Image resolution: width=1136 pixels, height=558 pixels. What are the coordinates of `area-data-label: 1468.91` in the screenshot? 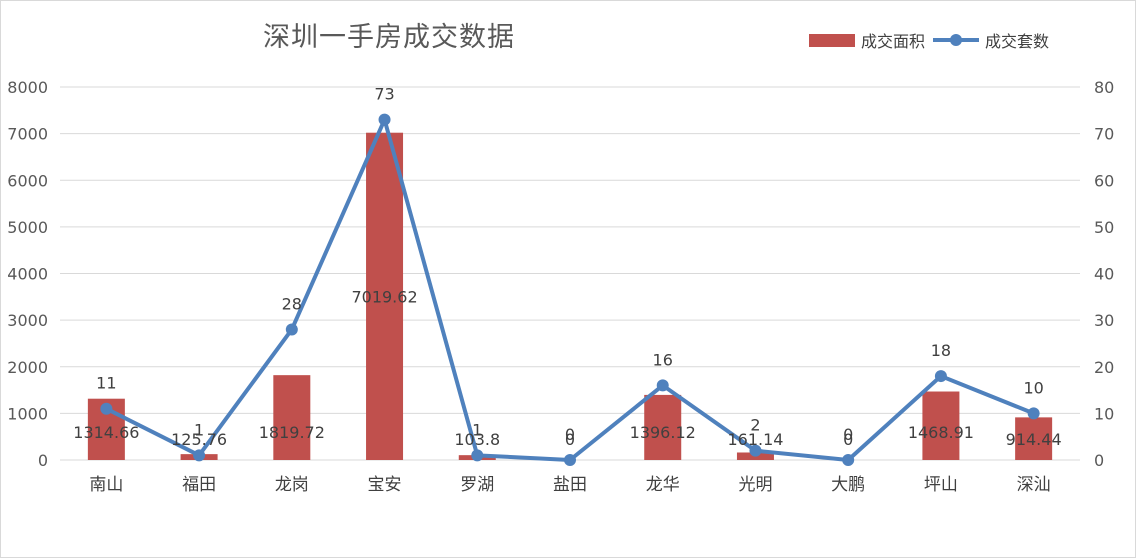 It's located at (941, 432).